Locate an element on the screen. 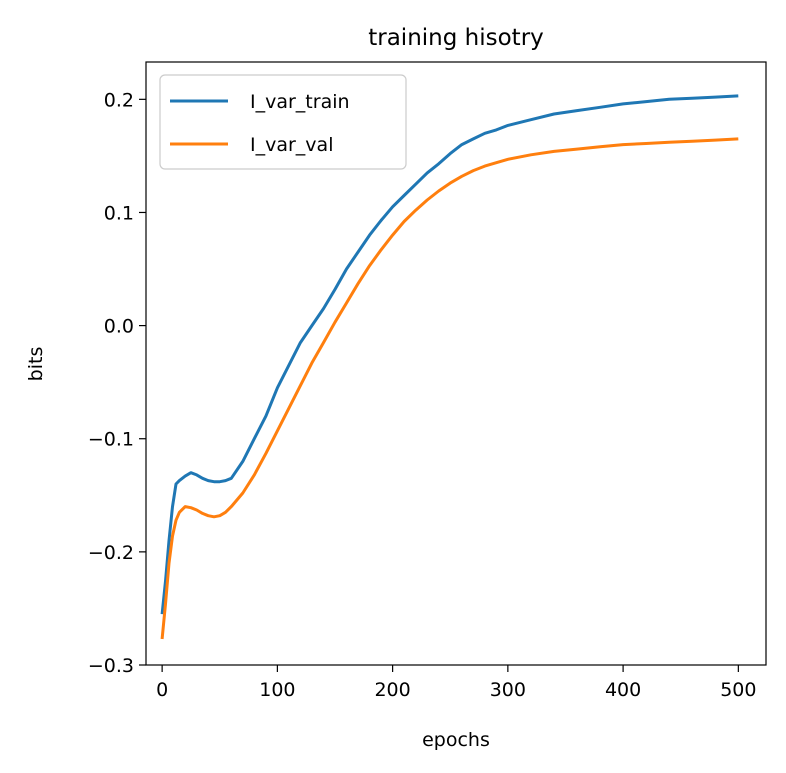 This screenshot has width=786, height=773. x-tick-label: 100 is located at coordinates (277, 690).